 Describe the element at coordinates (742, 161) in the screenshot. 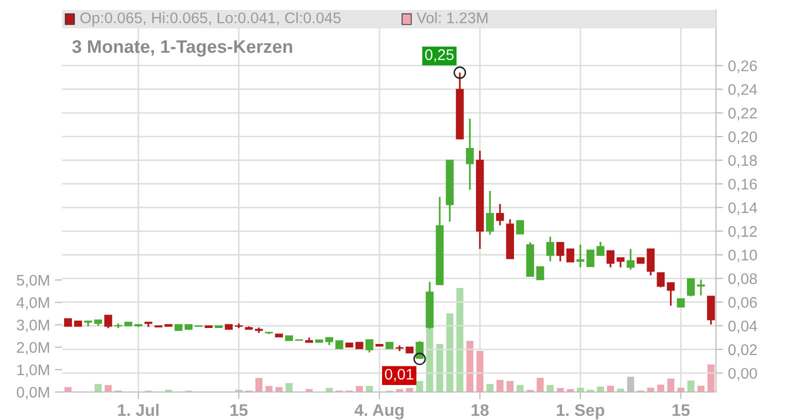

I see `y-tick-label: 0,18` at that location.